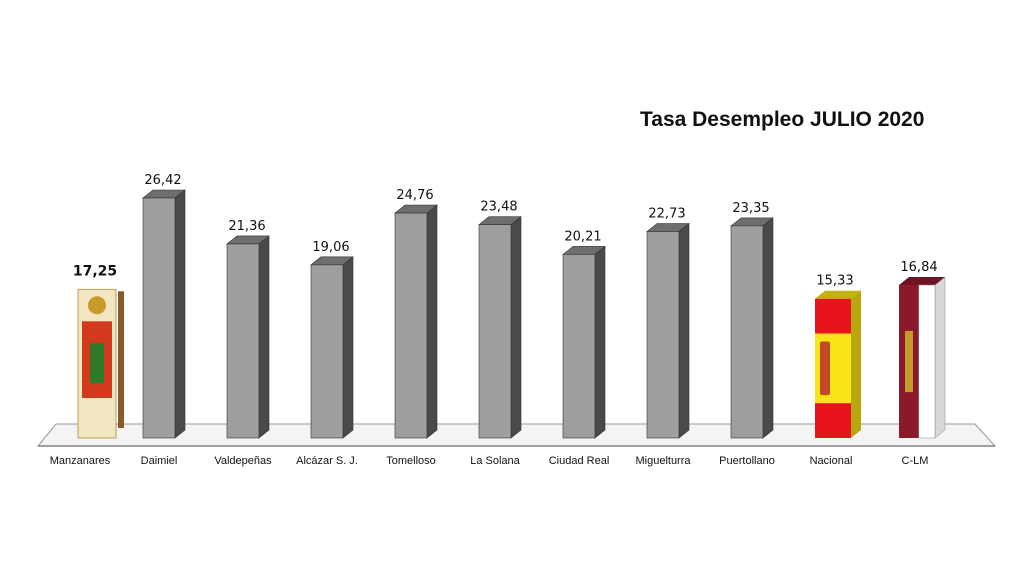 Image resolution: width=1024 pixels, height=576 pixels. I want to click on value-label: 21,36, so click(246, 226).